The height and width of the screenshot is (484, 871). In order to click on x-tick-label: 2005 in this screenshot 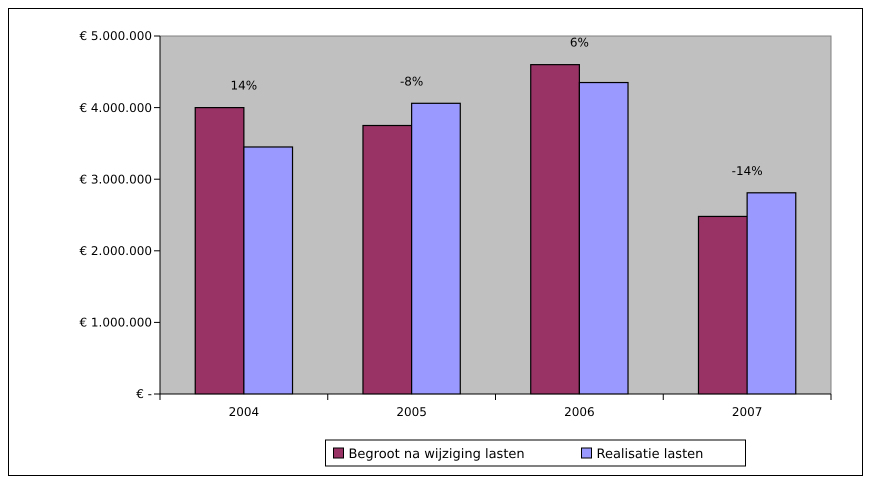, I will do `click(411, 412)`.